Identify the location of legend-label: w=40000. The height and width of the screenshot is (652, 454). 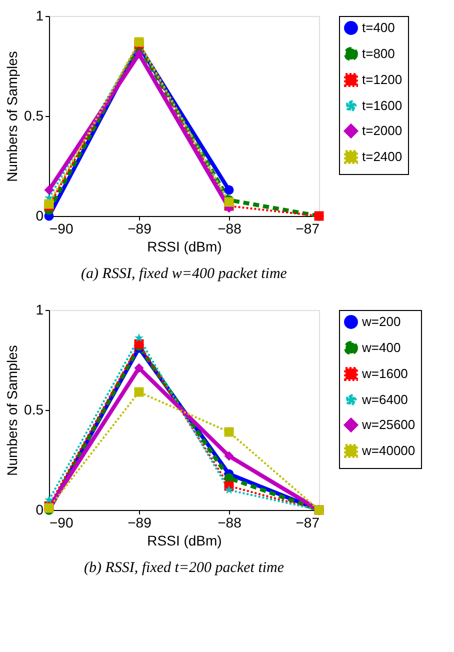
(388, 450).